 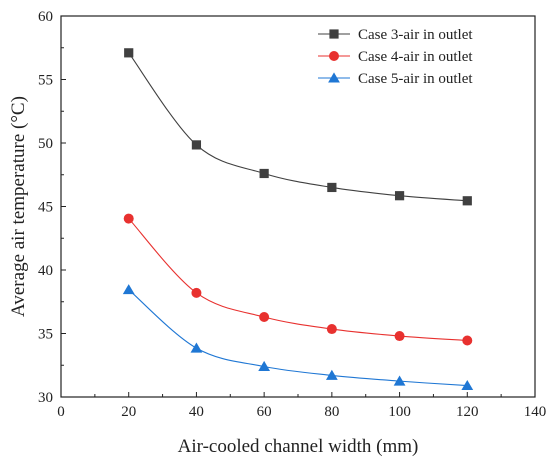 What do you see at coordinates (331, 412) in the screenshot?
I see `x-tick-label: 80` at bounding box center [331, 412].